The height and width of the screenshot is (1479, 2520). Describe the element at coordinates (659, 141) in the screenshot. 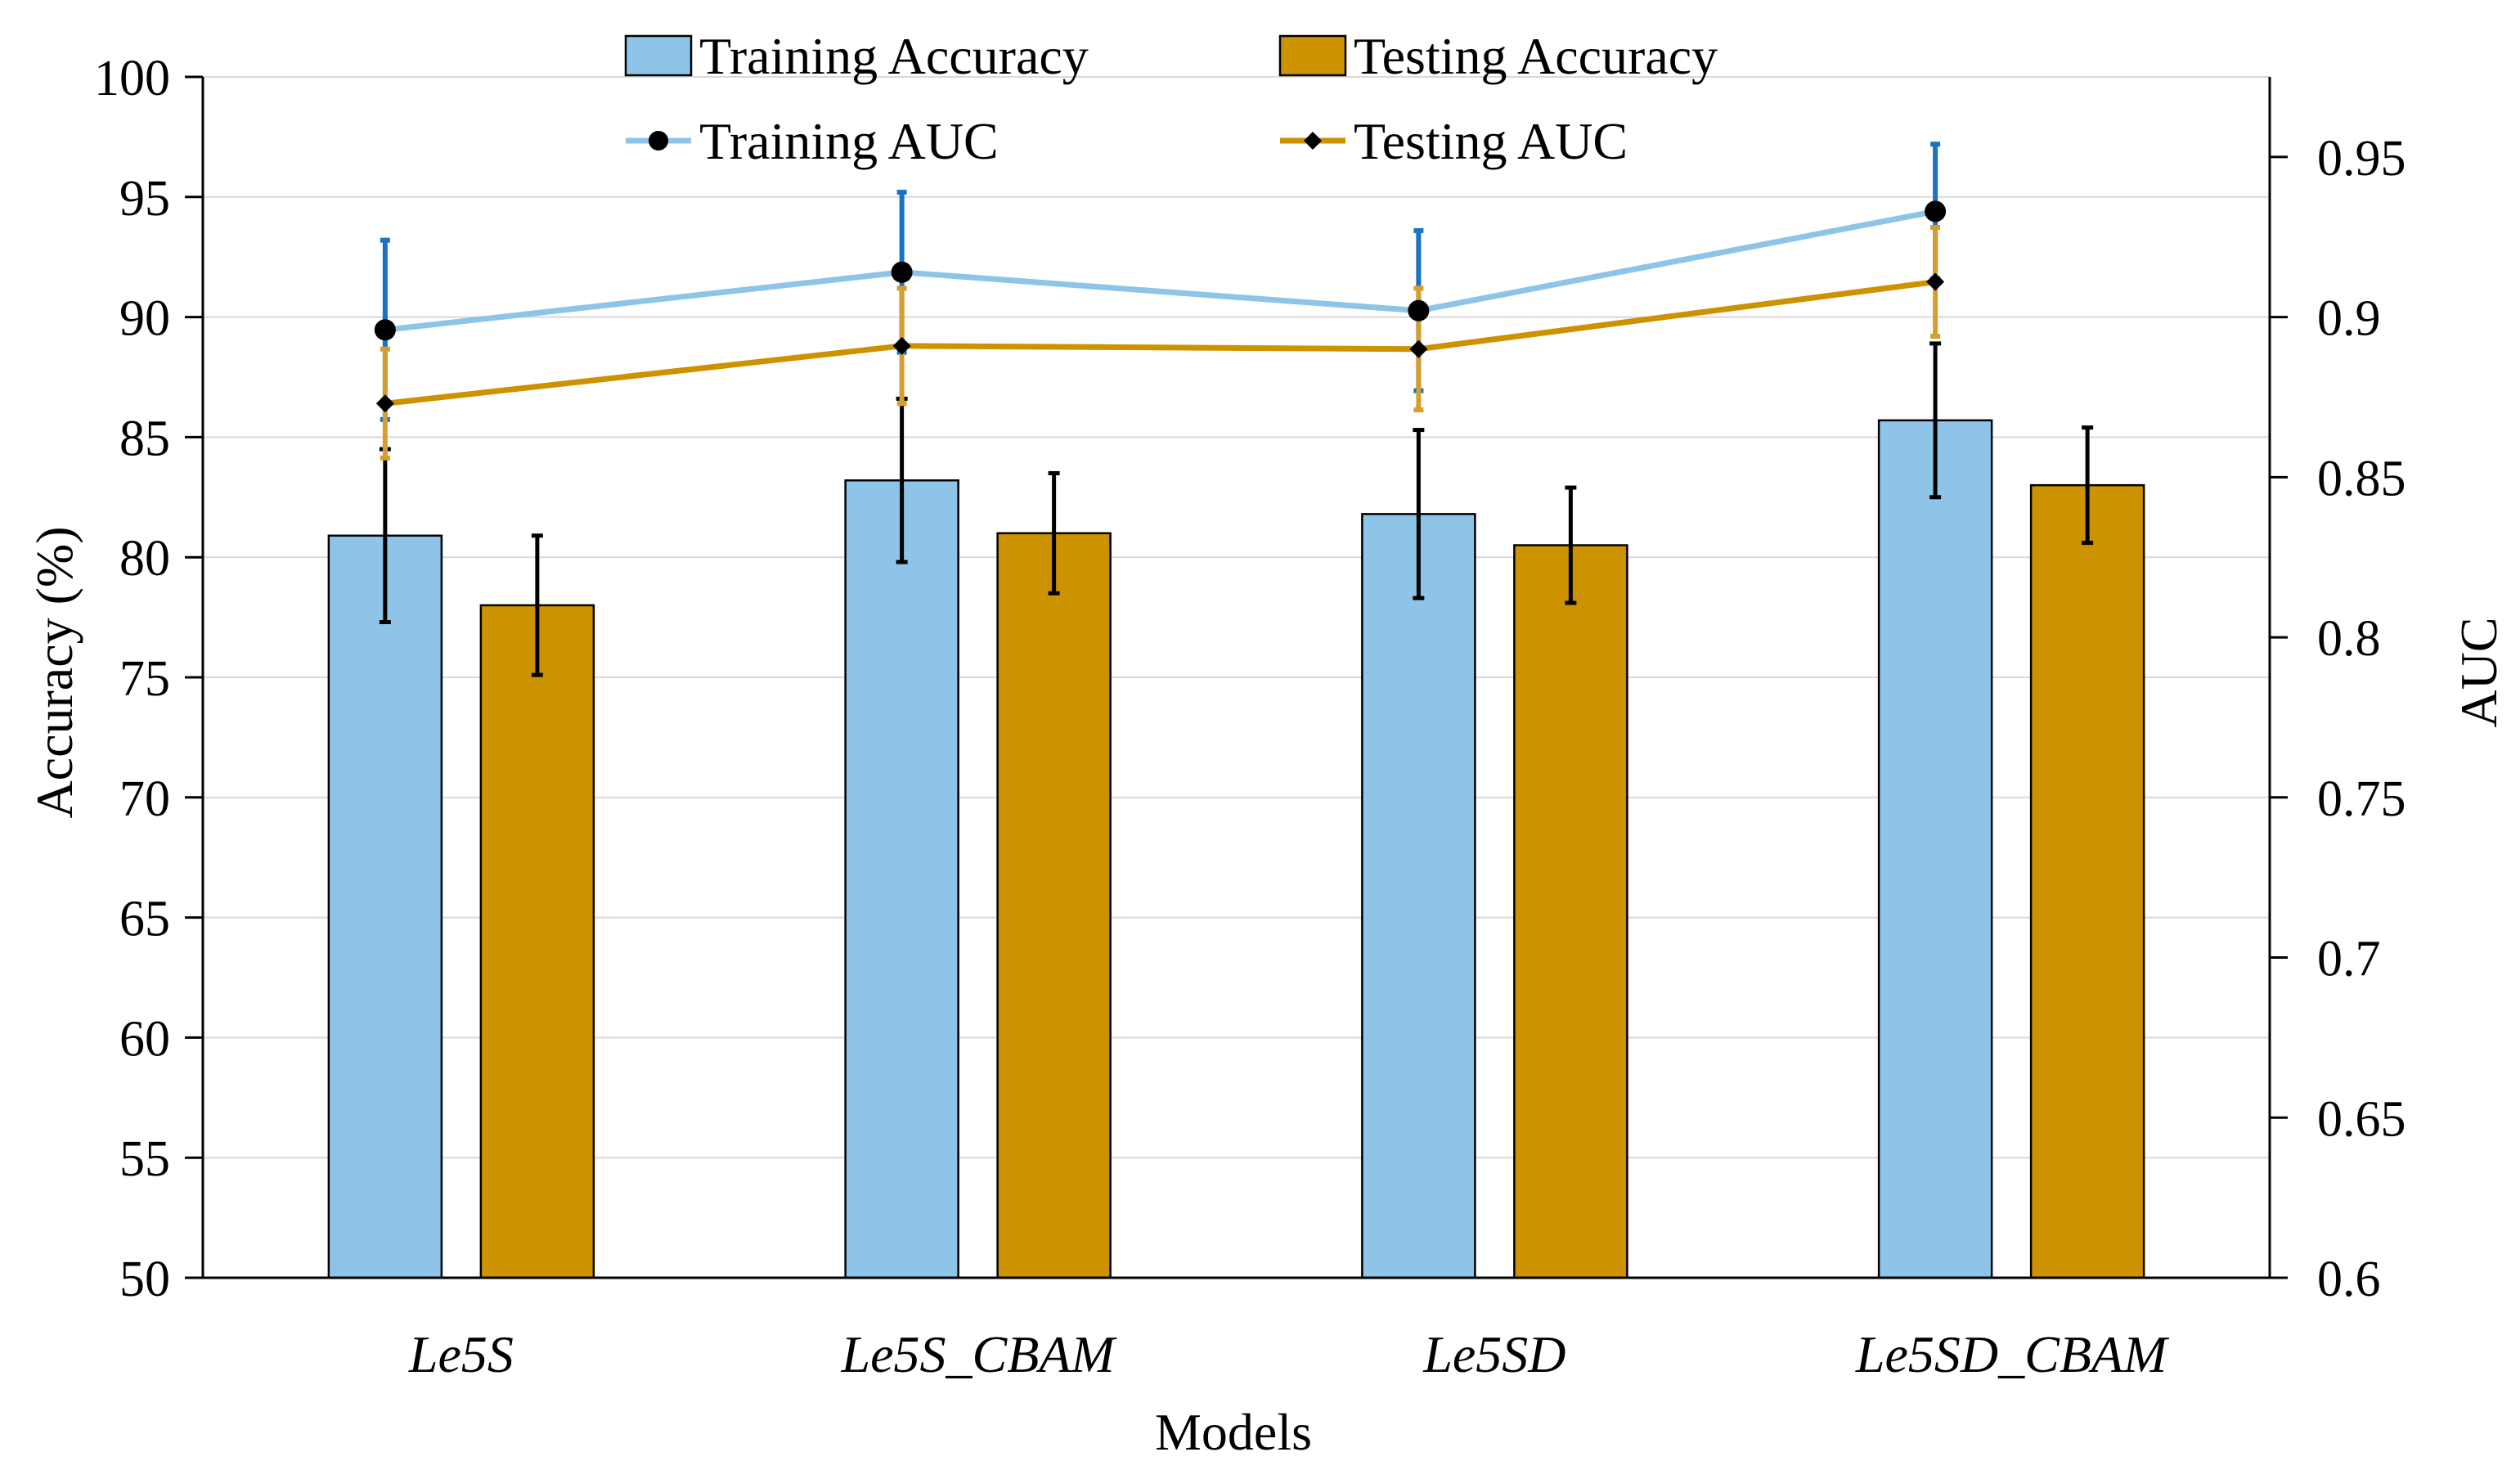

I see `legend-circle-marker` at that location.